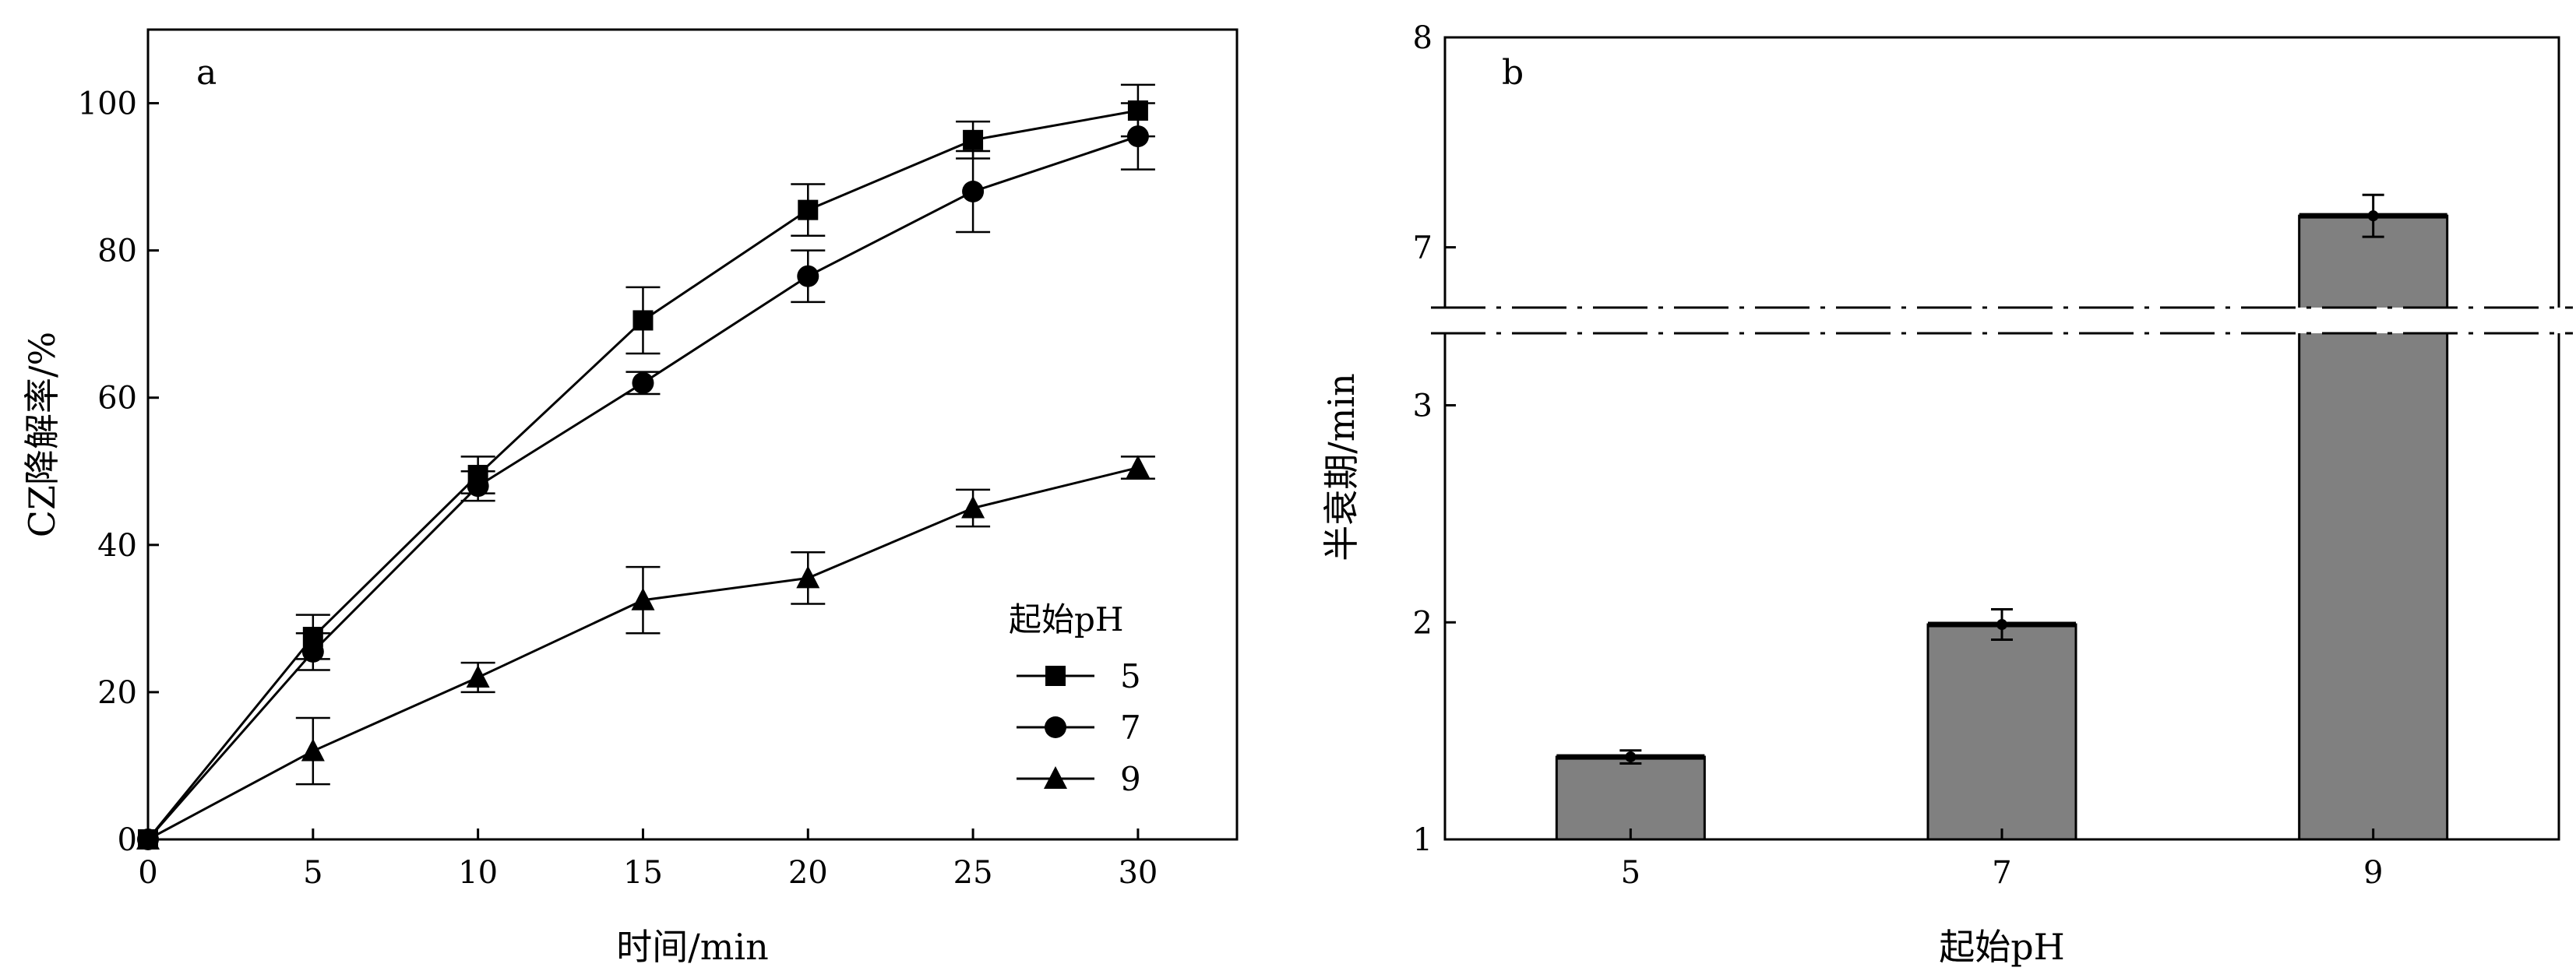  I want to click on chart-a-x-axis-title: 时间/min, so click(692, 947).